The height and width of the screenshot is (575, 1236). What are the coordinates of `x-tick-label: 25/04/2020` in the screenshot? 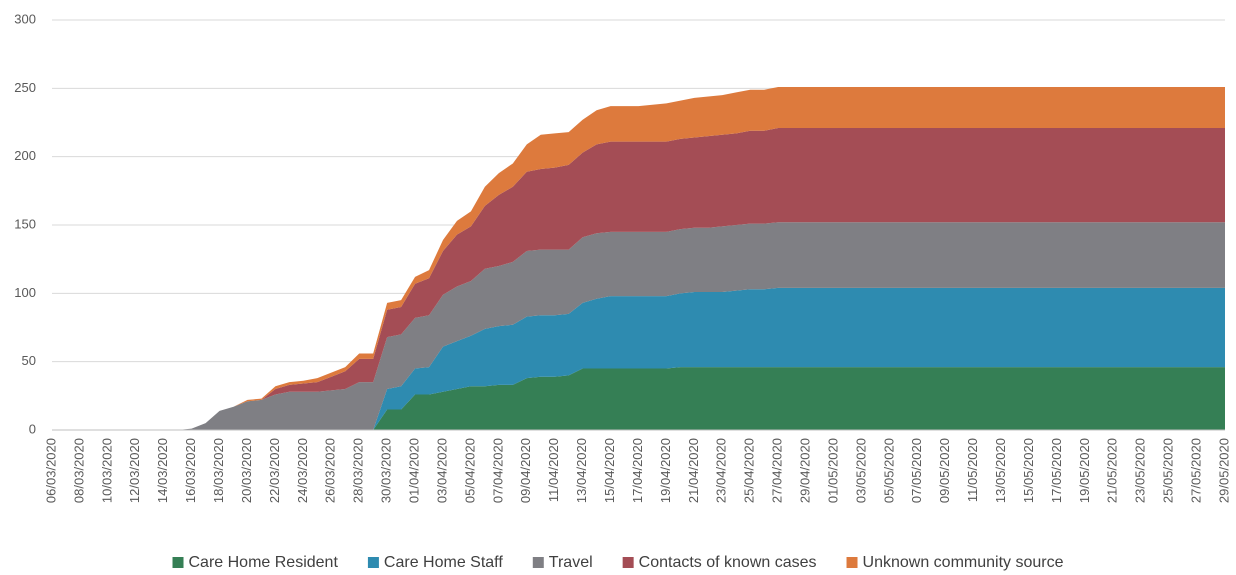 It's located at (749, 470).